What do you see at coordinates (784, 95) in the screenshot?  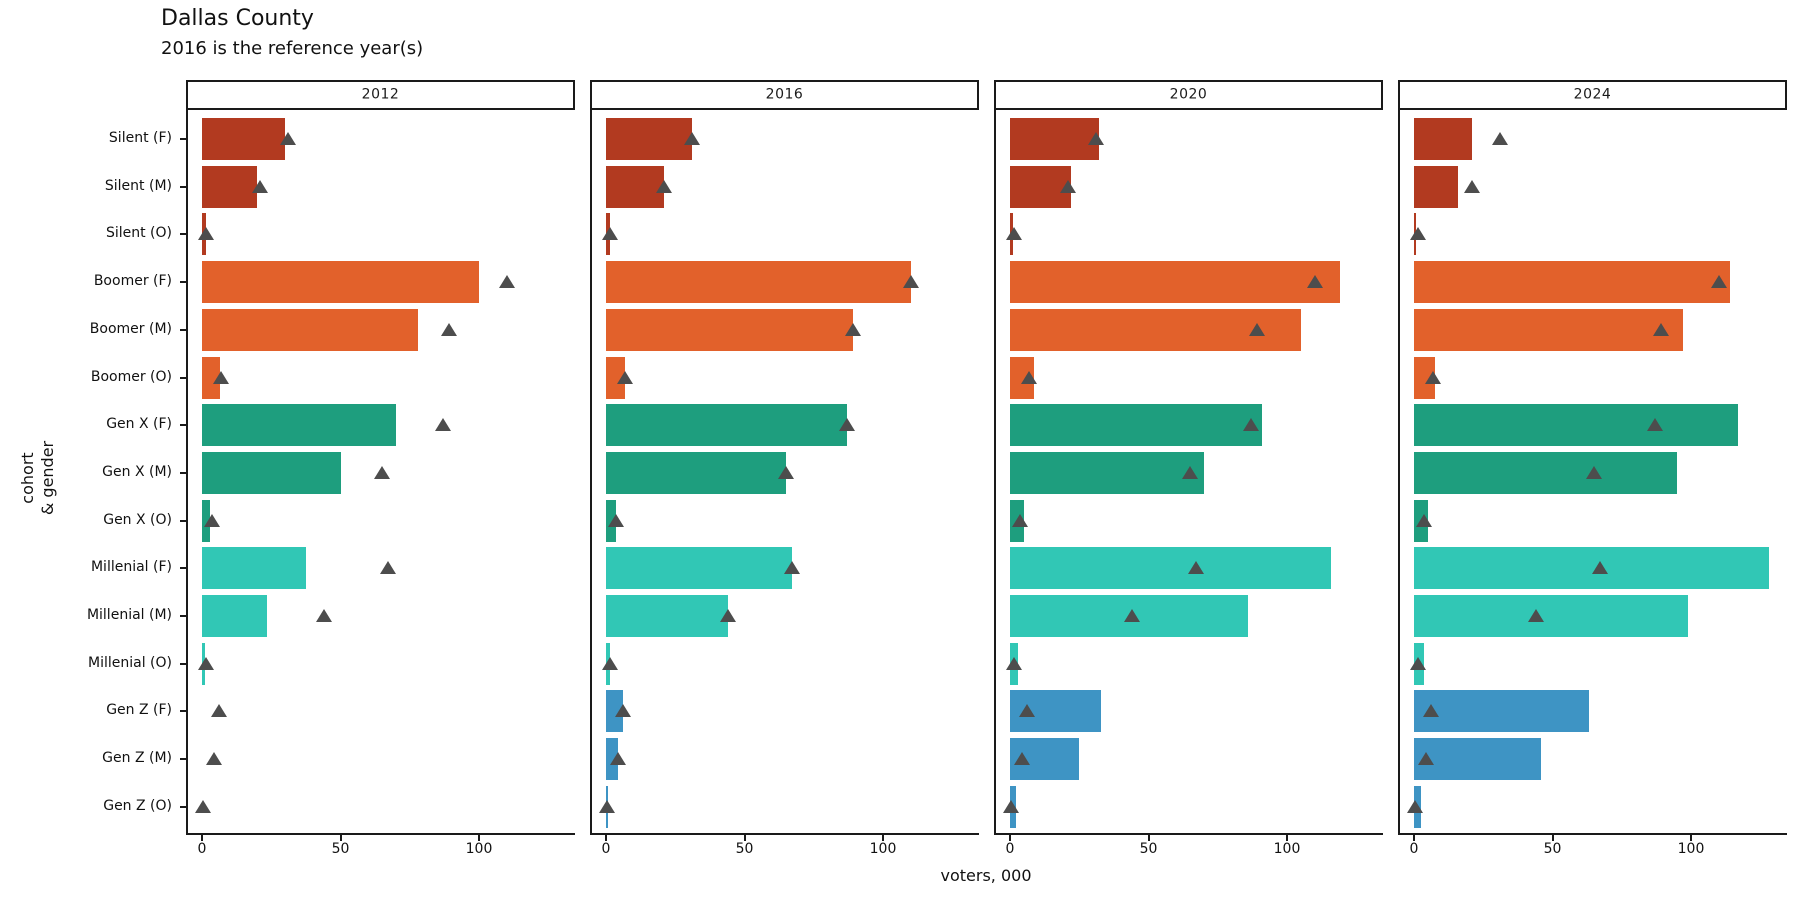 I see `facet-strip: 2016` at bounding box center [784, 95].